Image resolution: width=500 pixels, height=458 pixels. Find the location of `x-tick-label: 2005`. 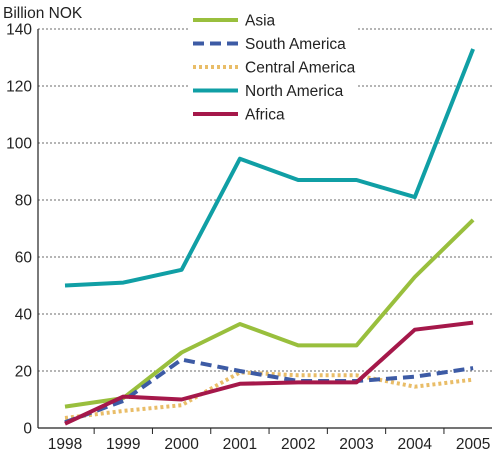

x-tick-label: 2005 is located at coordinates (473, 444).